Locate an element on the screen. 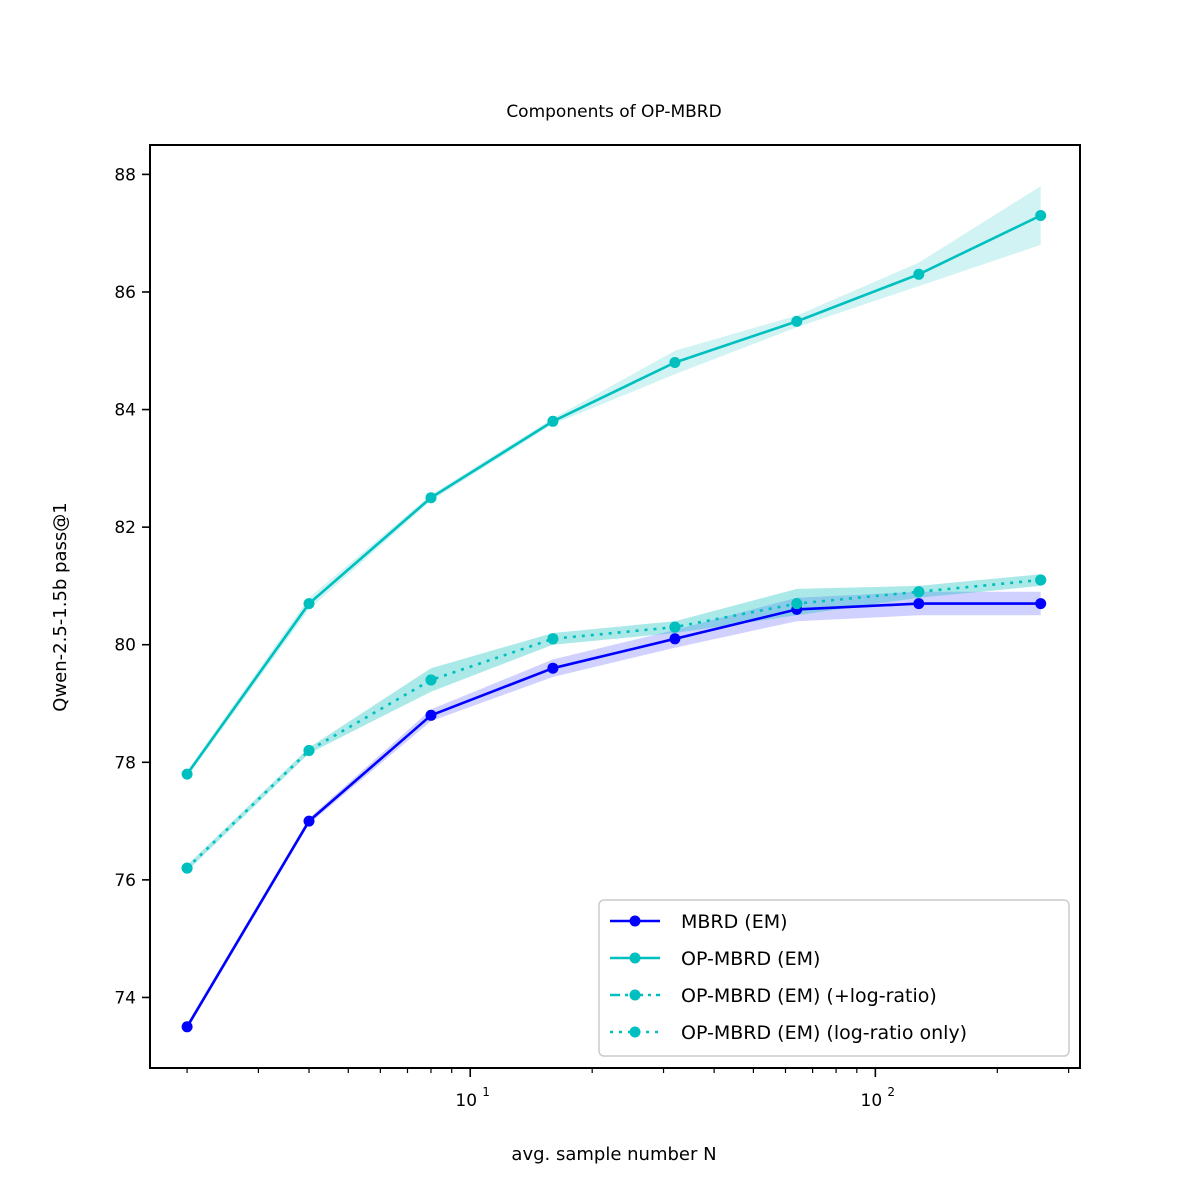 Image resolution: width=1200 pixels, height=1200 pixels. legend-box is located at coordinates (834, 978).